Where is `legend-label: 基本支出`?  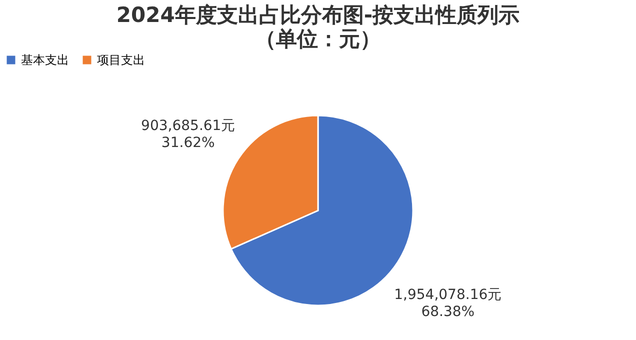
legend-label: 基本支出 is located at coordinates (45, 60).